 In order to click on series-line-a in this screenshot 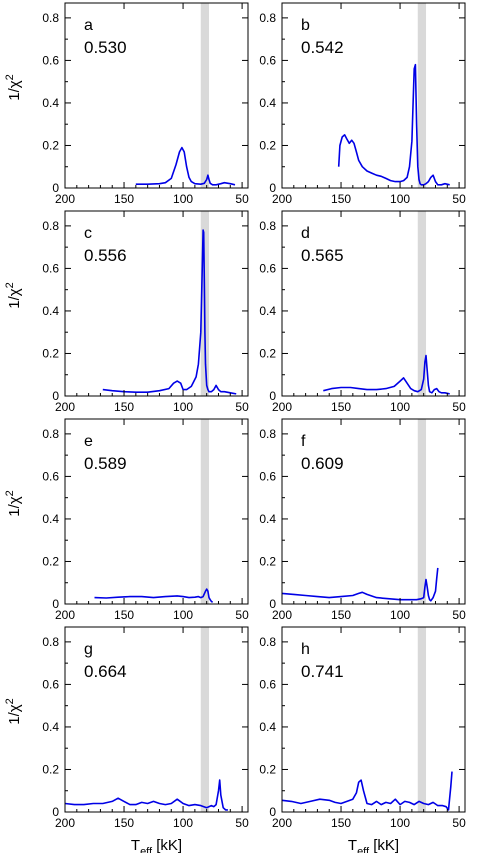, I will do `click(185, 166)`.